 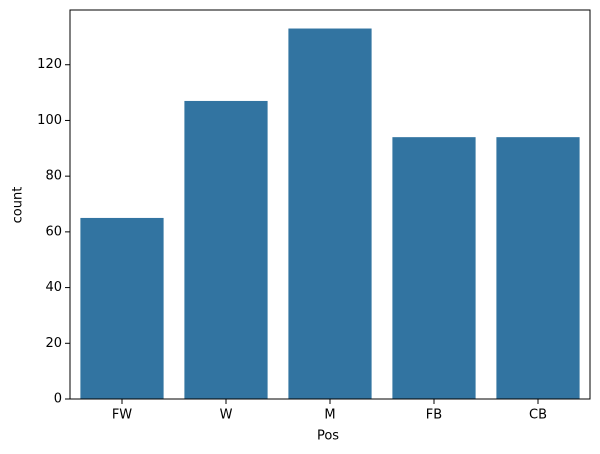 What do you see at coordinates (434, 415) in the screenshot?
I see `x-tick-label: FB` at bounding box center [434, 415].